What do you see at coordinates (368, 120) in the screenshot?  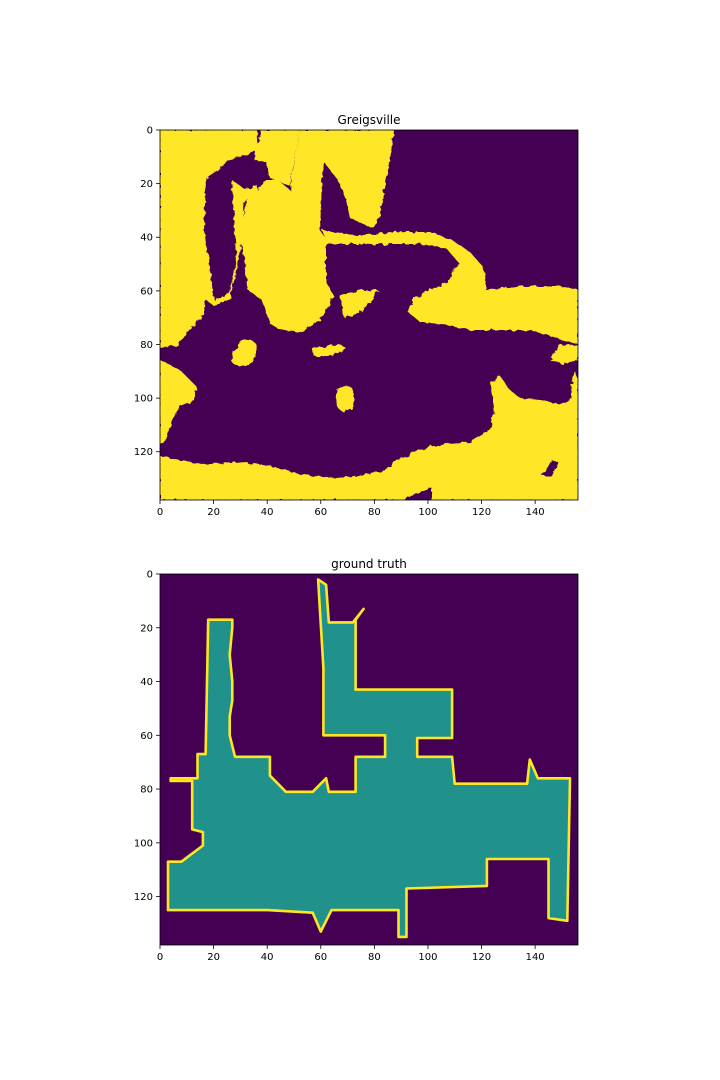 I see `chart-title: Greigsville` at bounding box center [368, 120].